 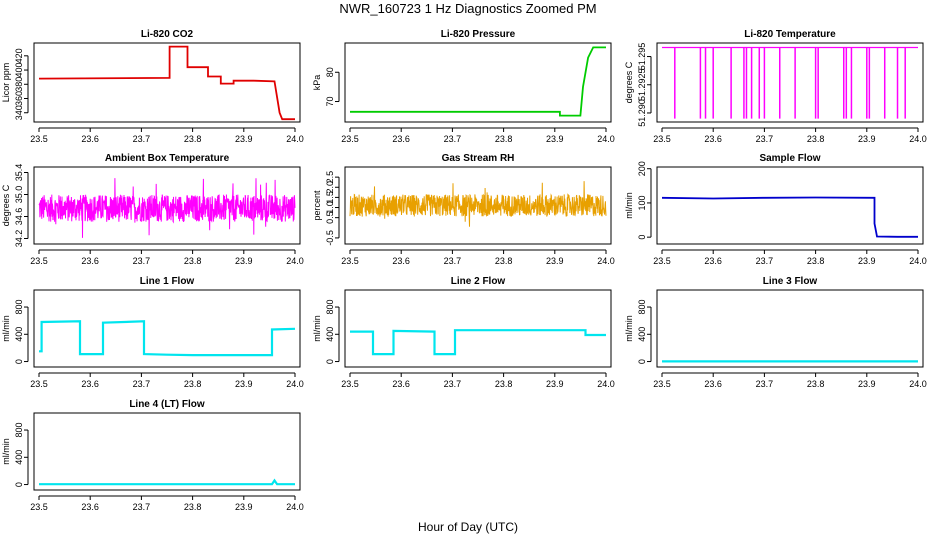 What do you see at coordinates (330, 72) in the screenshot?
I see `y-tick-label: 80` at bounding box center [330, 72].